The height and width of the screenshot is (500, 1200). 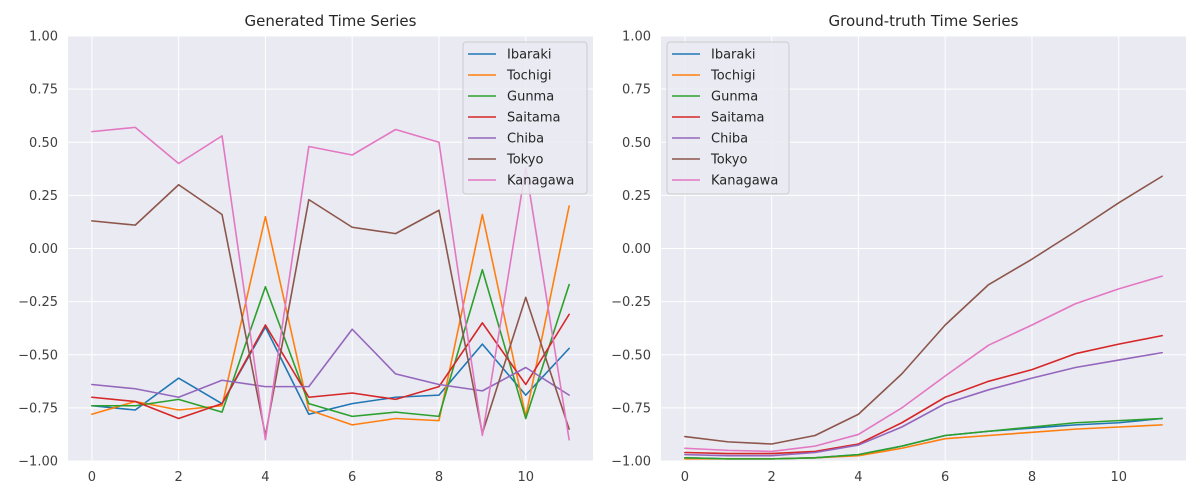 What do you see at coordinates (330, 371) in the screenshot?
I see `series-line-ibaraki` at bounding box center [330, 371].